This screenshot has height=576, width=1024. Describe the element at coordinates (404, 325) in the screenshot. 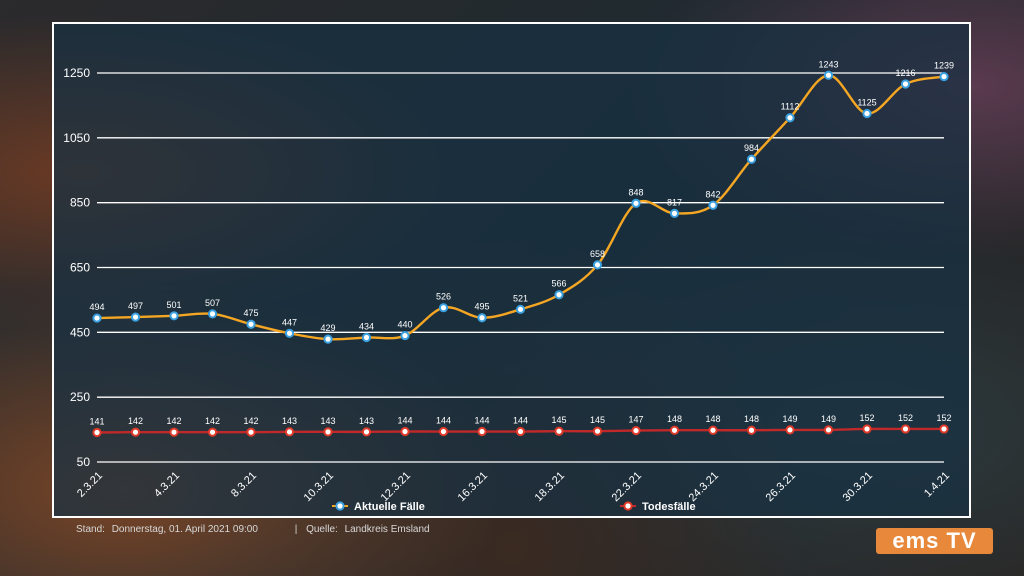

I see `data-label: 440` at that location.